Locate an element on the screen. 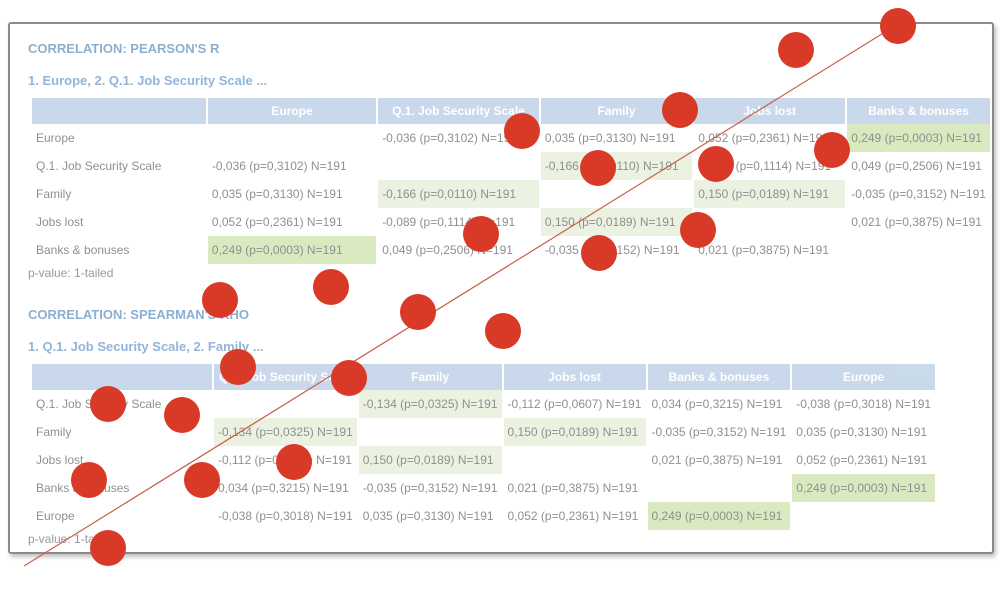 Image resolution: width=1000 pixels, height=590 pixels. row-label: Q.1. Job Security Scale is located at coordinates (99, 166).